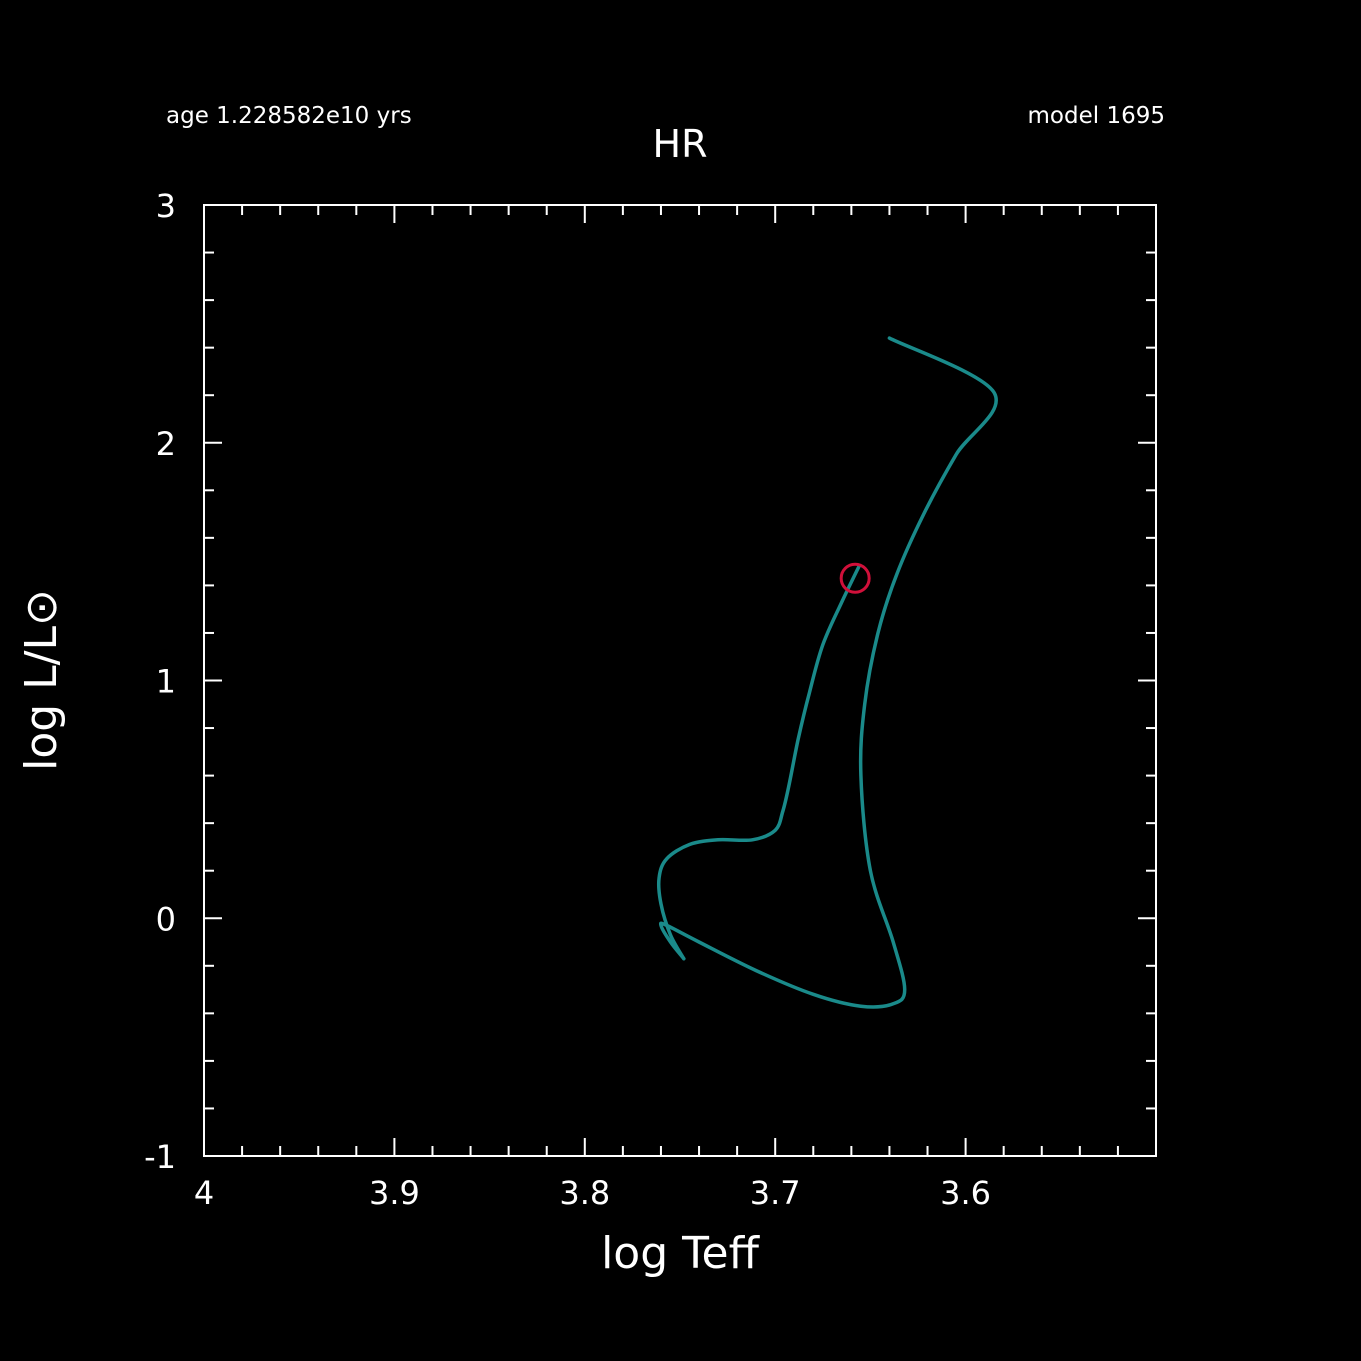 The image size is (1361, 1361). Describe the element at coordinates (1096, 116) in the screenshot. I see `model-label: model 1695` at that location.